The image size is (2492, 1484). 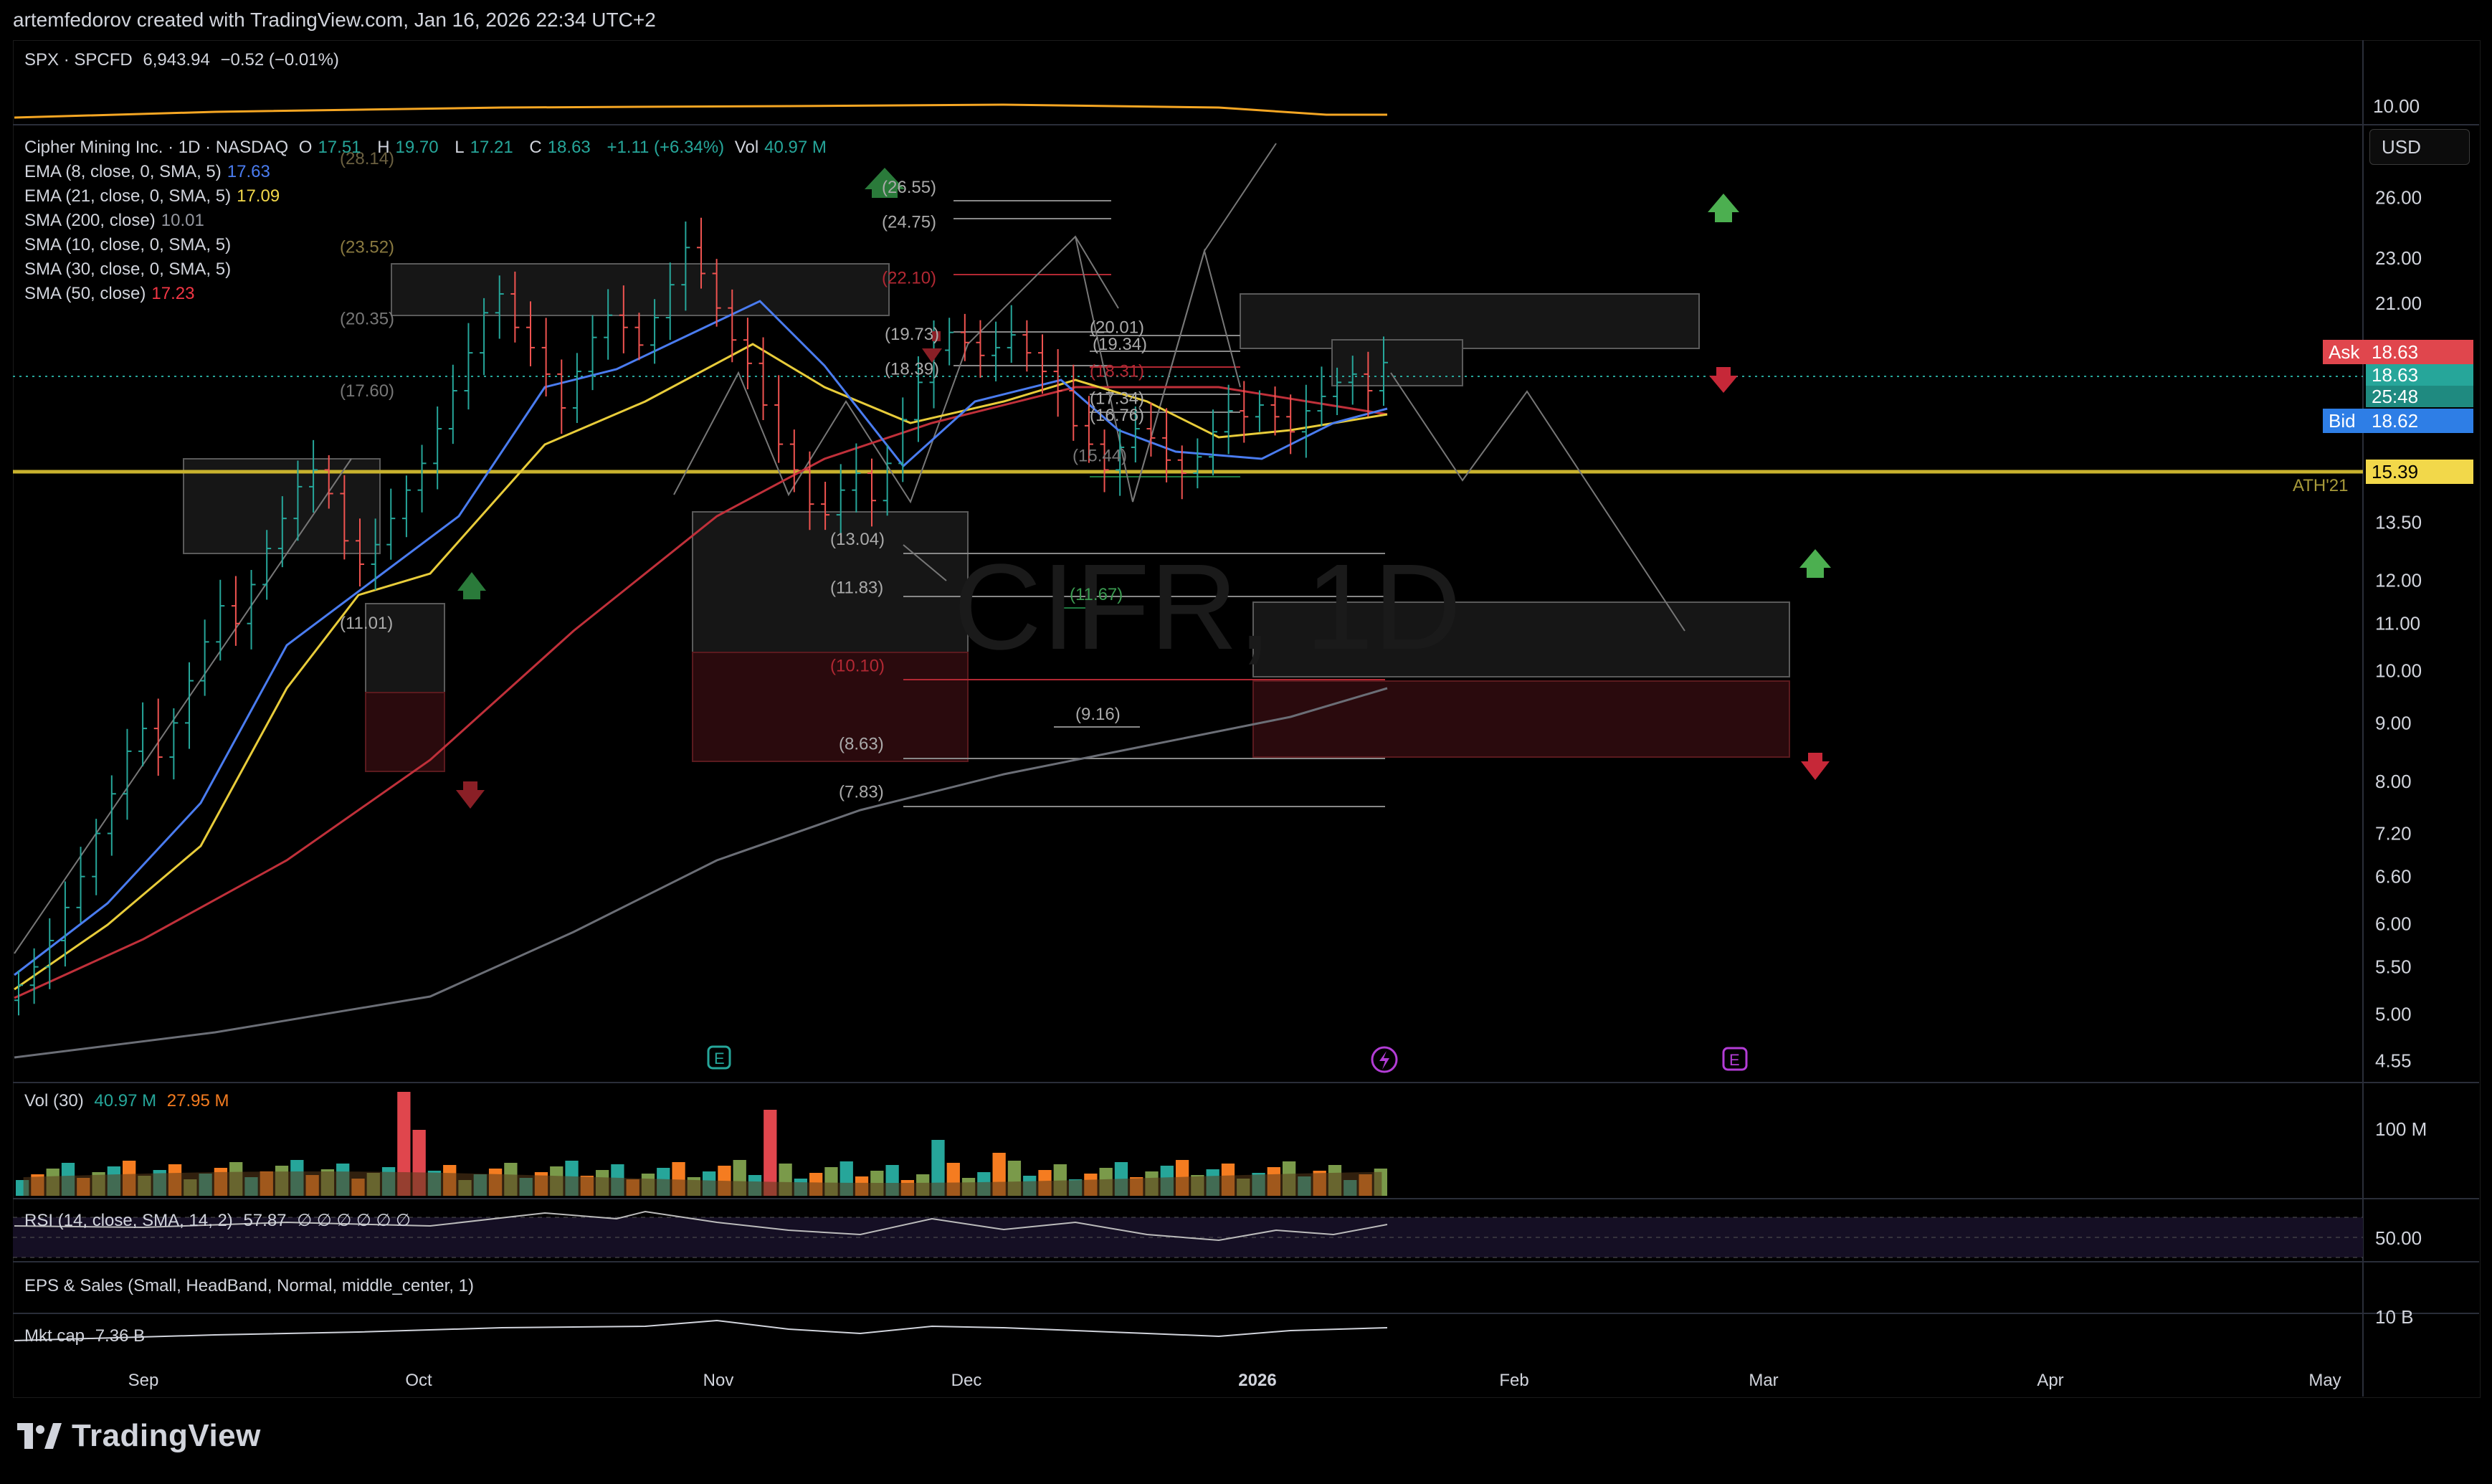 I want to click on fib-label: (24.75), so click(x=909, y=222).